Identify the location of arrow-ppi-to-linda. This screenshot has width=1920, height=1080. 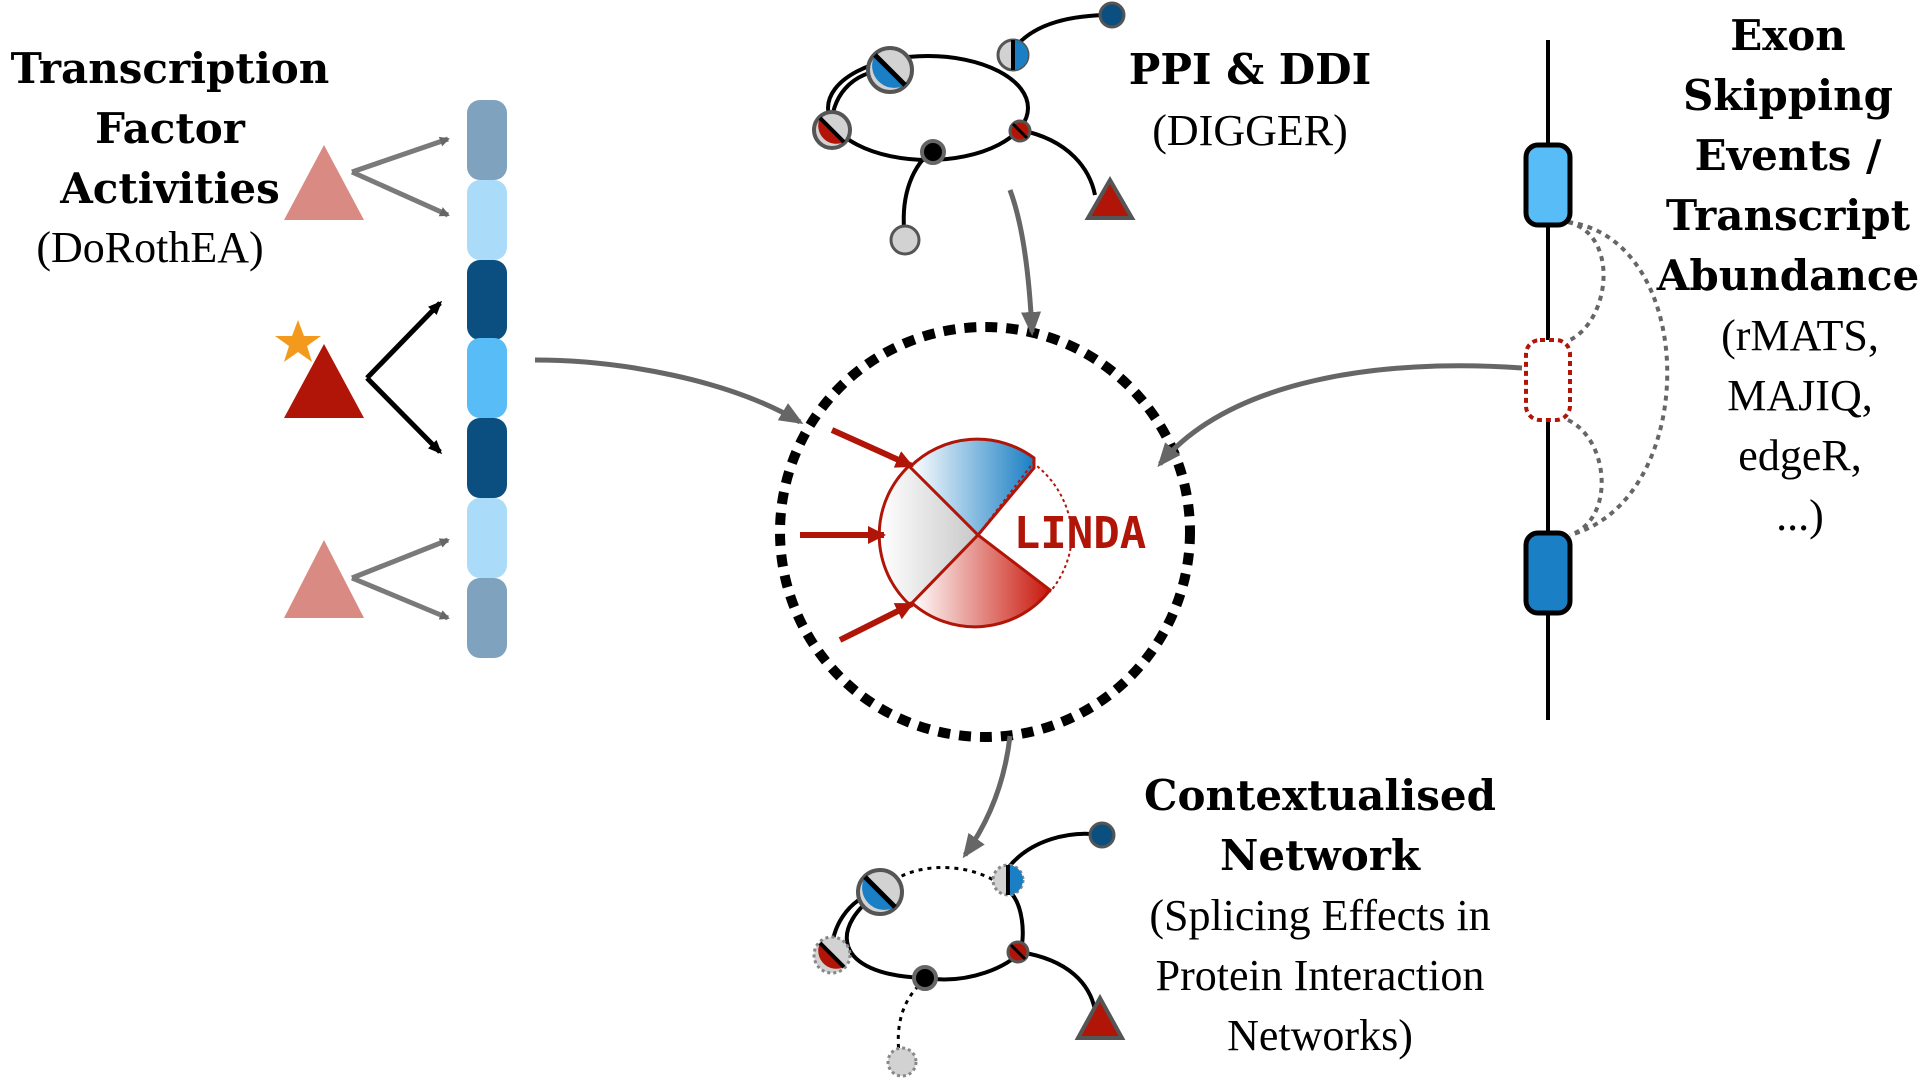
(1024, 262).